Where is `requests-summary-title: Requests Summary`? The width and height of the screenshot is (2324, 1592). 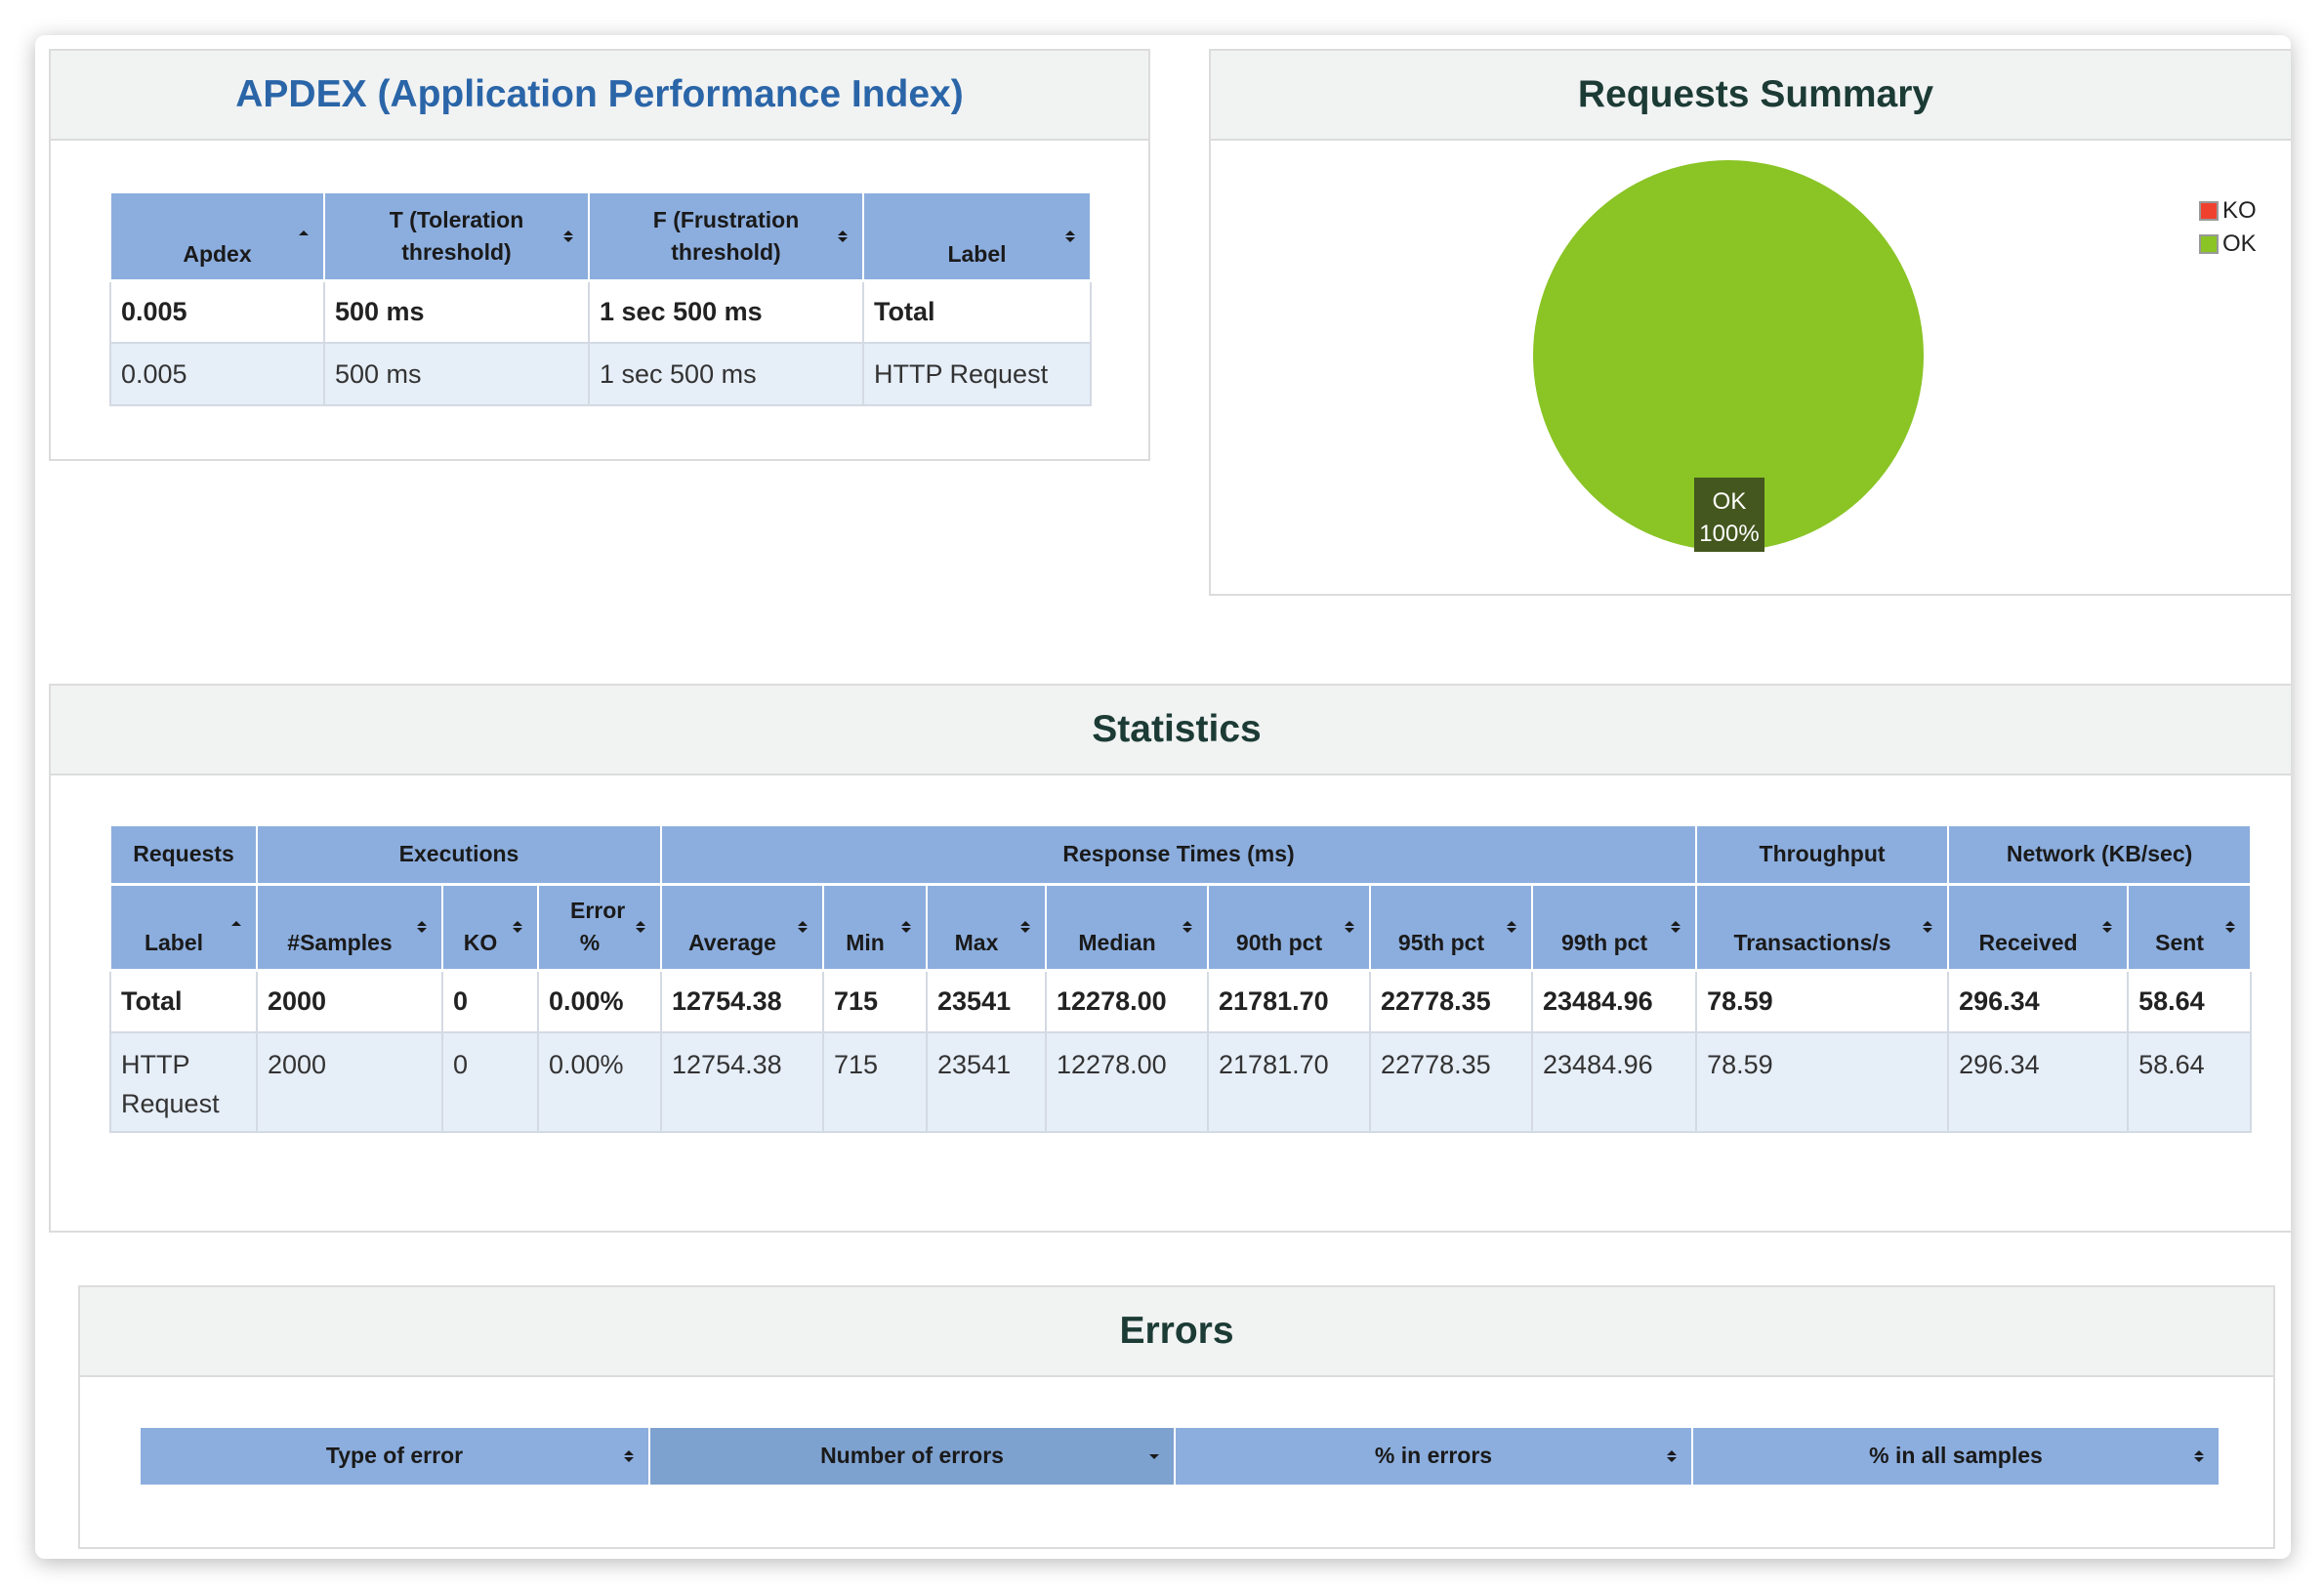
requests-summary-title: Requests Summary is located at coordinates (1751, 96).